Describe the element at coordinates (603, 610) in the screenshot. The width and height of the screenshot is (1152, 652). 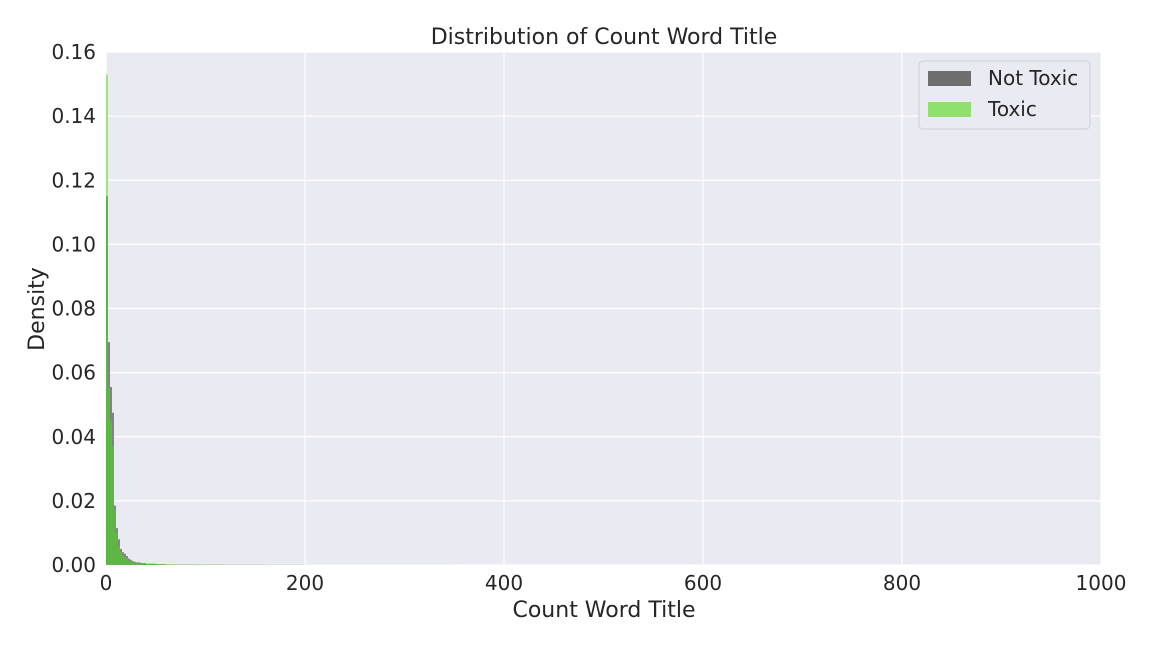
I see `x-axis-label: Count Word Title` at that location.